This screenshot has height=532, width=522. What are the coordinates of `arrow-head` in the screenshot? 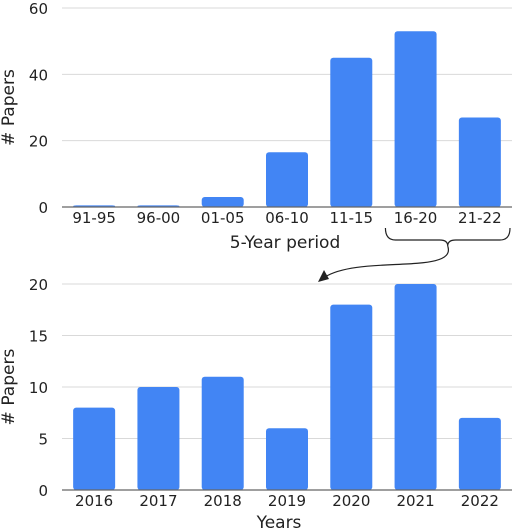 It's located at (323, 276).